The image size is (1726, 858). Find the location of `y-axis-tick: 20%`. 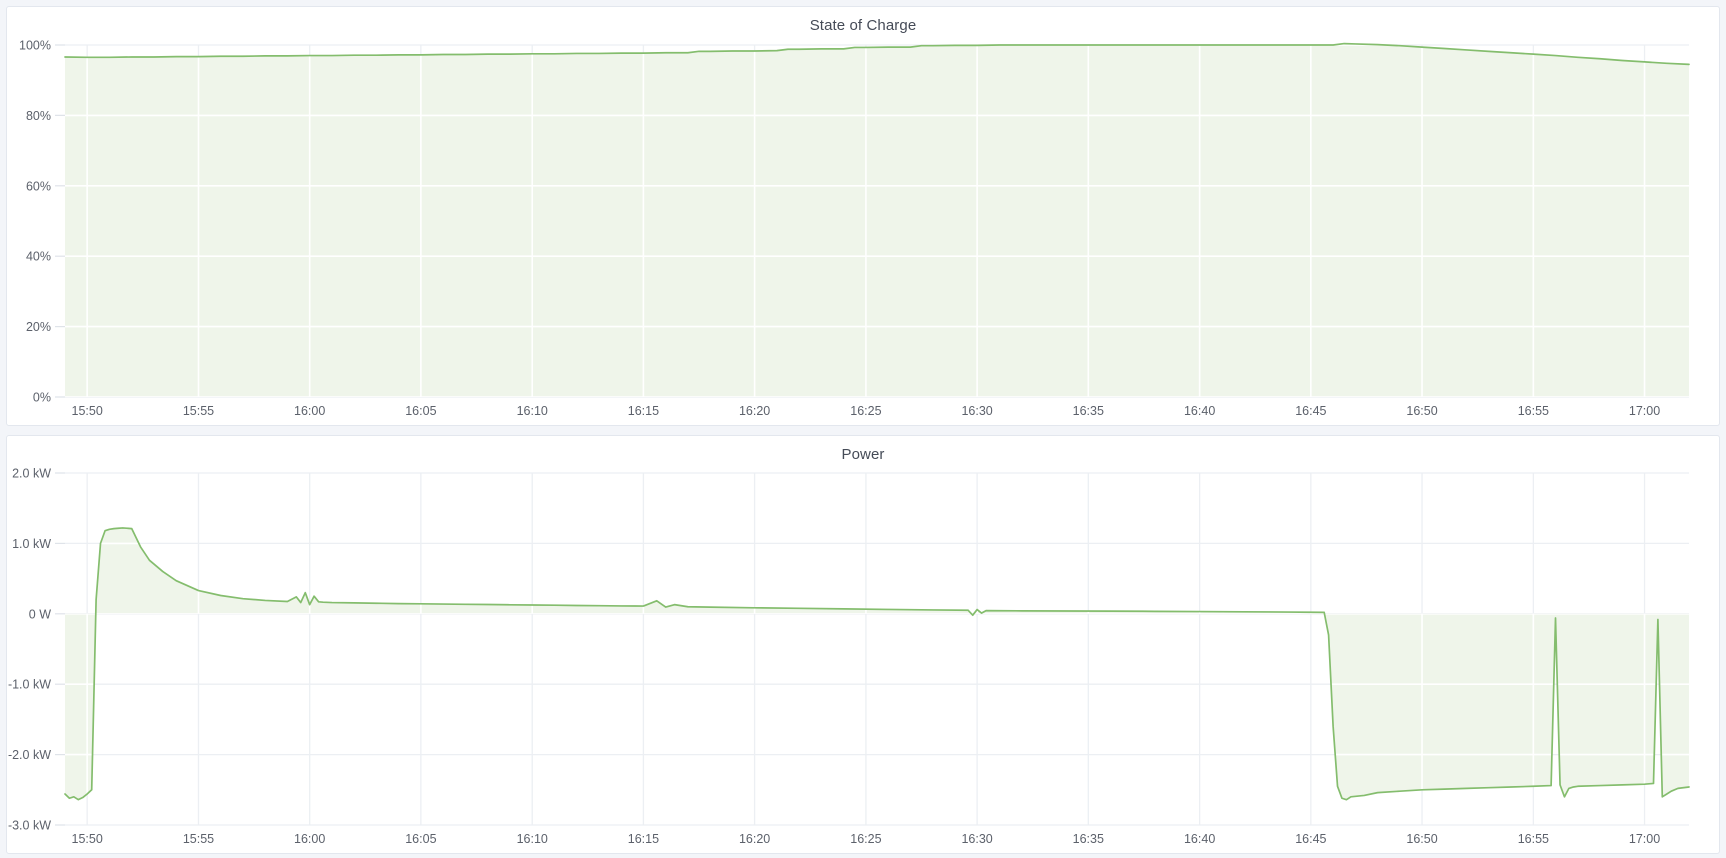

y-axis-tick: 20% is located at coordinates (38, 327).